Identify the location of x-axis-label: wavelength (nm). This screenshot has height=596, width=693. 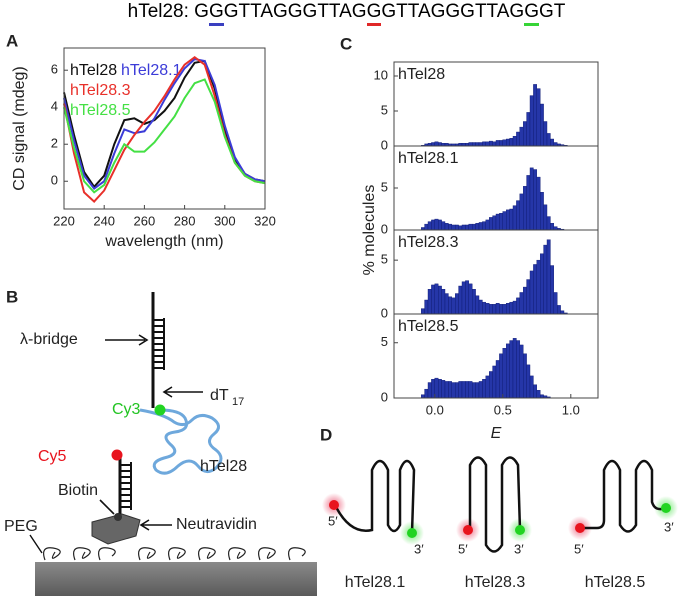
(163, 241).